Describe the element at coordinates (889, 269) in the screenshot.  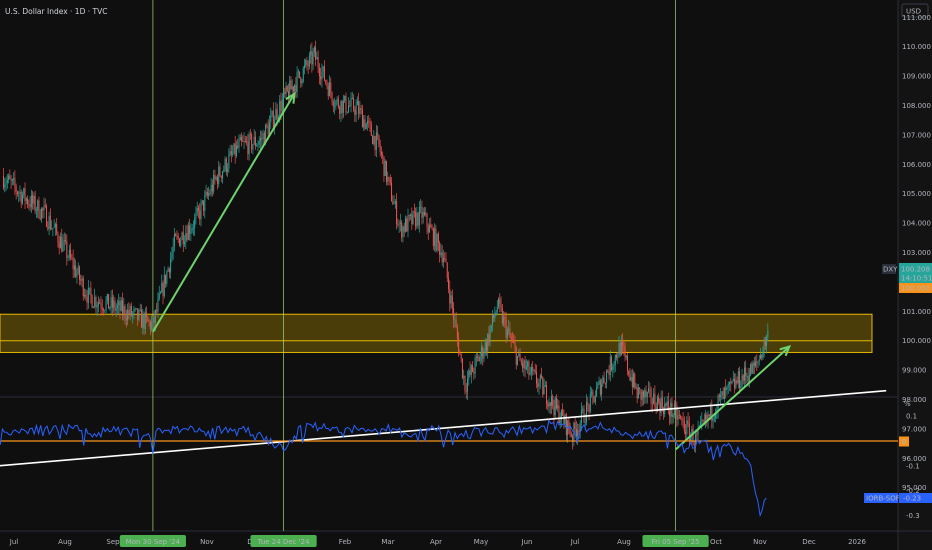
I see `symbol-tag` at that location.